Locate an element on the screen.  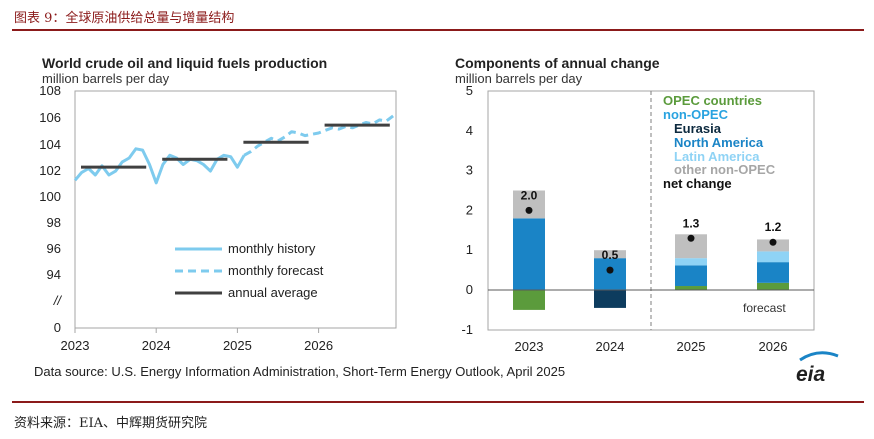
left-y-tick: 102 is located at coordinates (50, 170).